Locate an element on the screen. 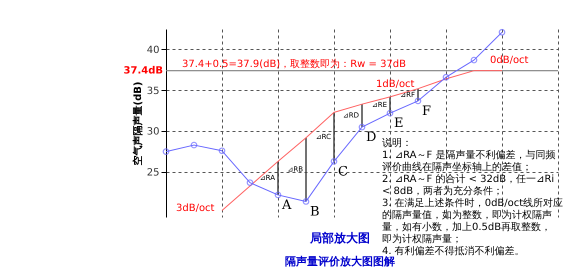 The height and width of the screenshot is (271, 580). y-tick-label: 35 is located at coordinates (153, 91).